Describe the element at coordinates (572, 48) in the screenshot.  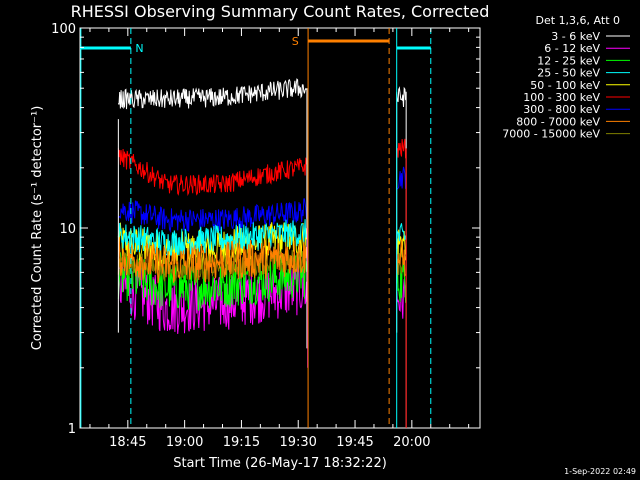
I see `legend-label: 6 - 12 keV` at that location.